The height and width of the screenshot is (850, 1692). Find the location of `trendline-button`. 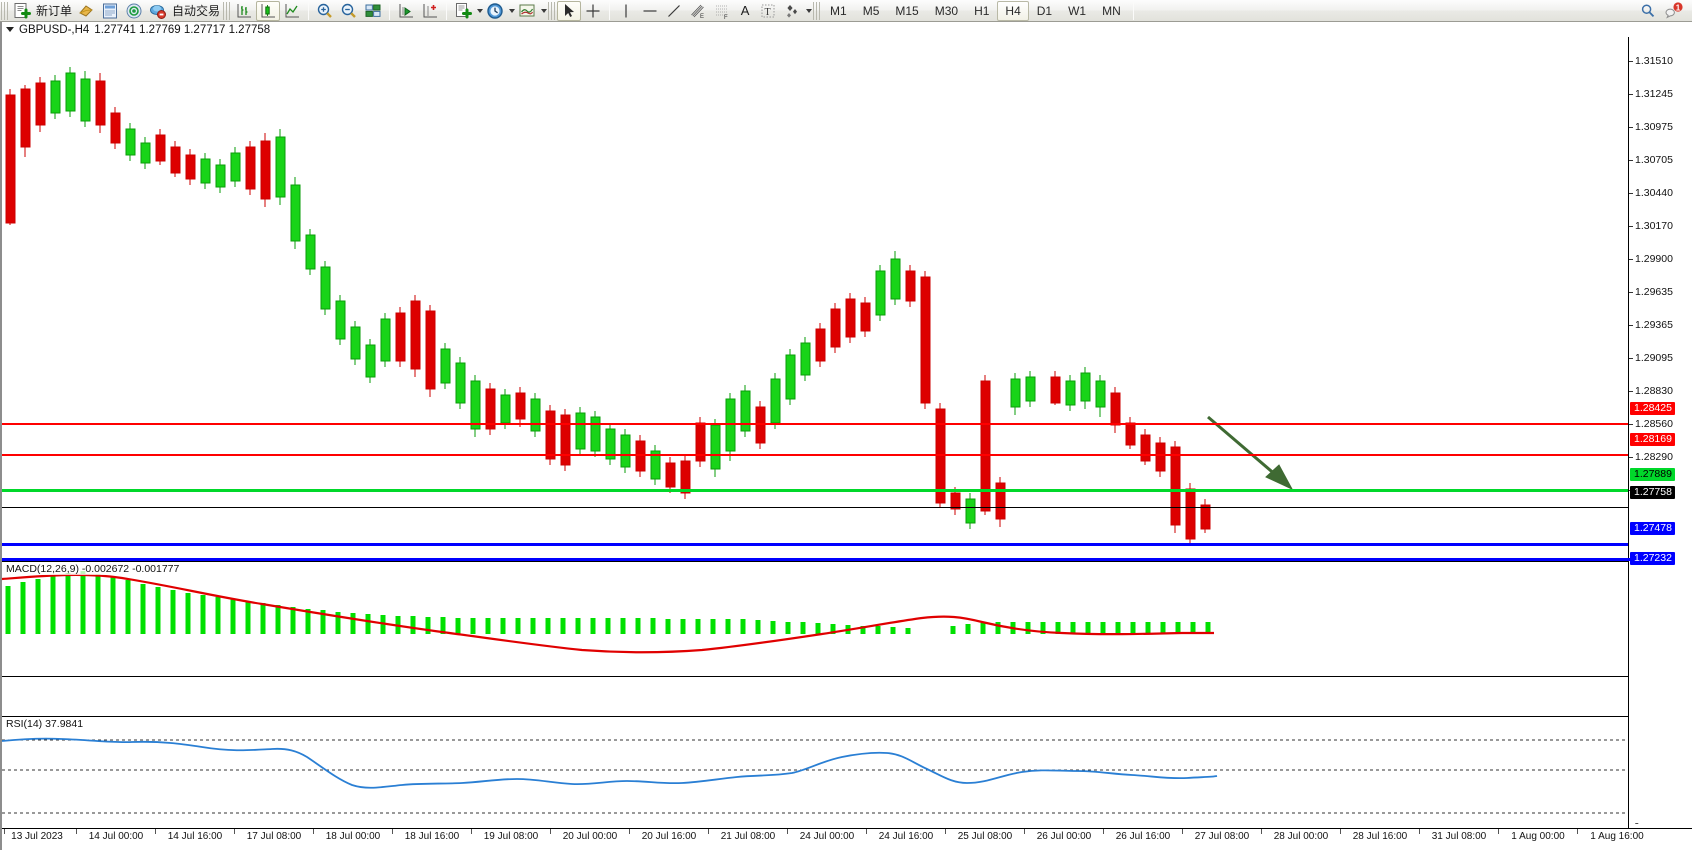

trendline-button is located at coordinates (674, 11).